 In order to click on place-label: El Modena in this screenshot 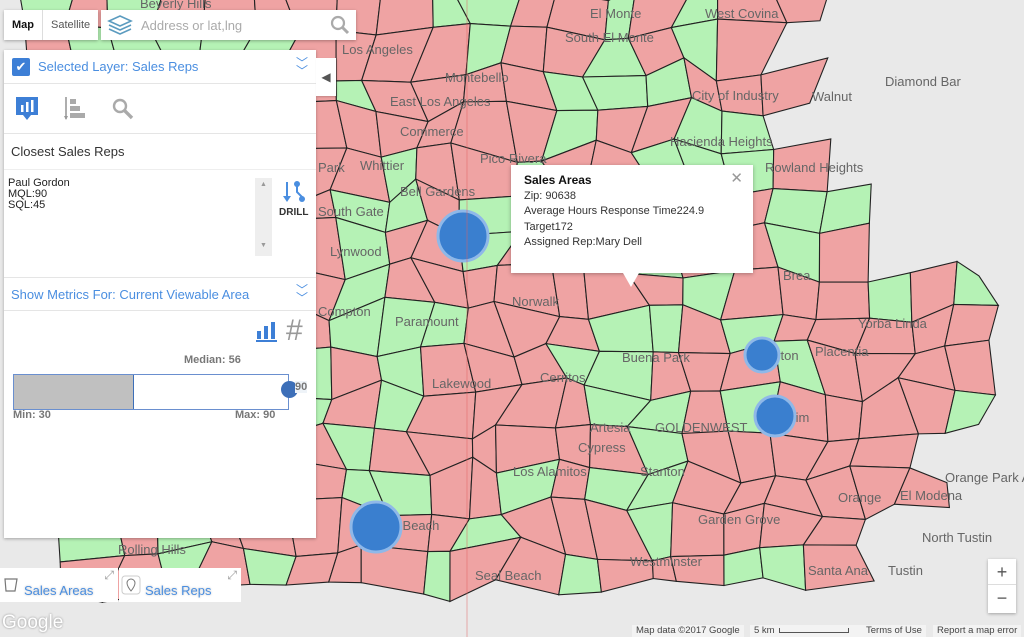, I will do `click(931, 495)`.